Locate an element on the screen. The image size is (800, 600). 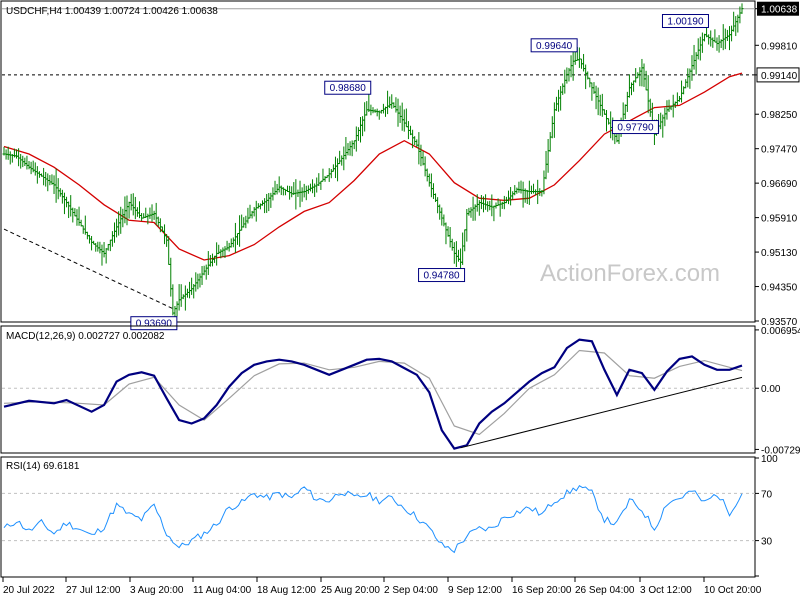
current-price-badge is located at coordinates (778, 8).